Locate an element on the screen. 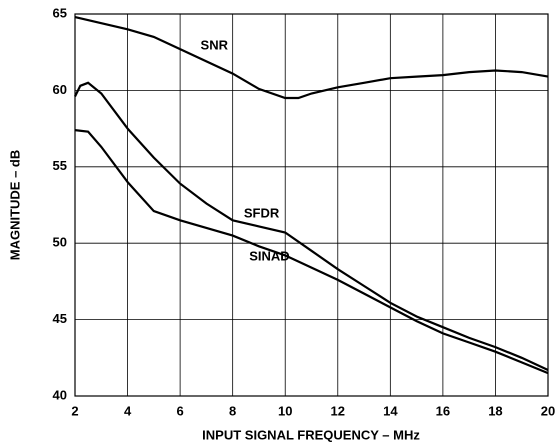 The height and width of the screenshot is (446, 557). y-tick-label: 55 is located at coordinates (60, 165).